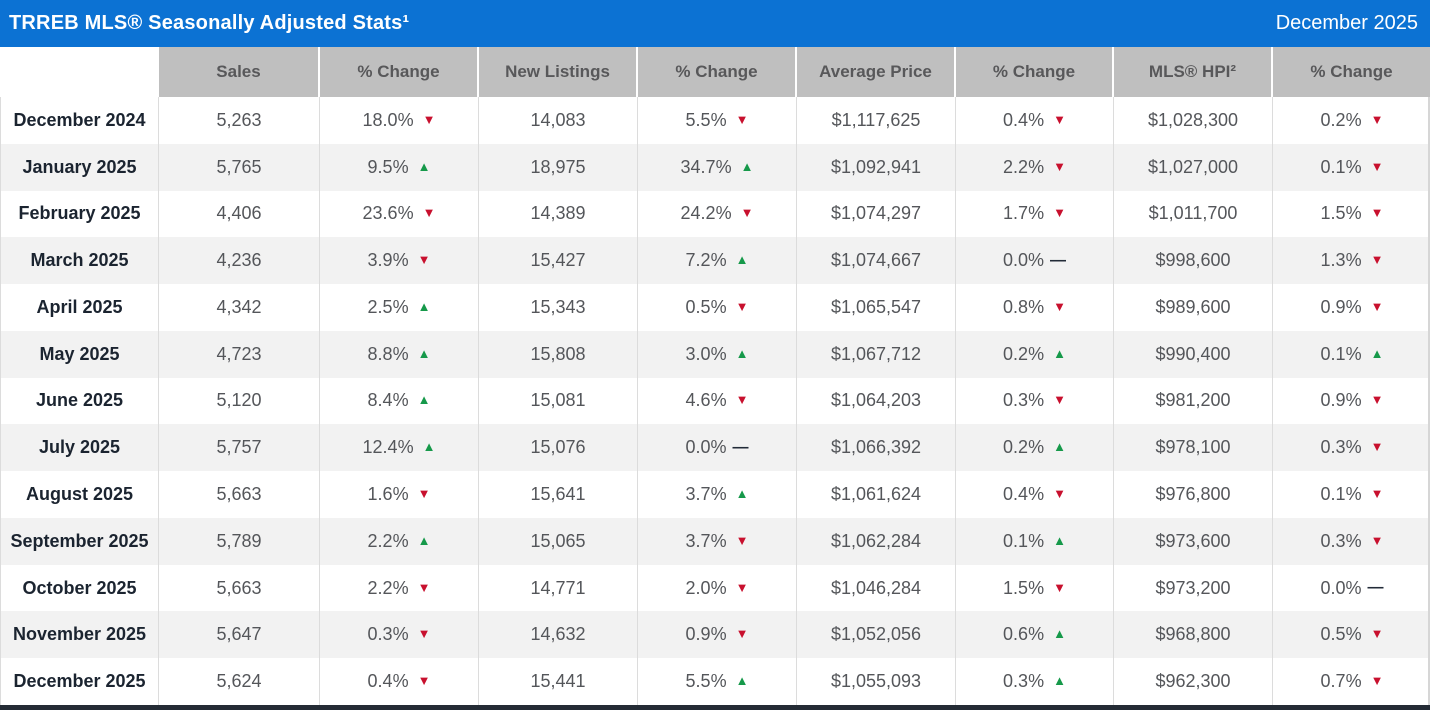  Describe the element at coordinates (1193, 400) in the screenshot. I see `cell-value: $981,200` at that location.